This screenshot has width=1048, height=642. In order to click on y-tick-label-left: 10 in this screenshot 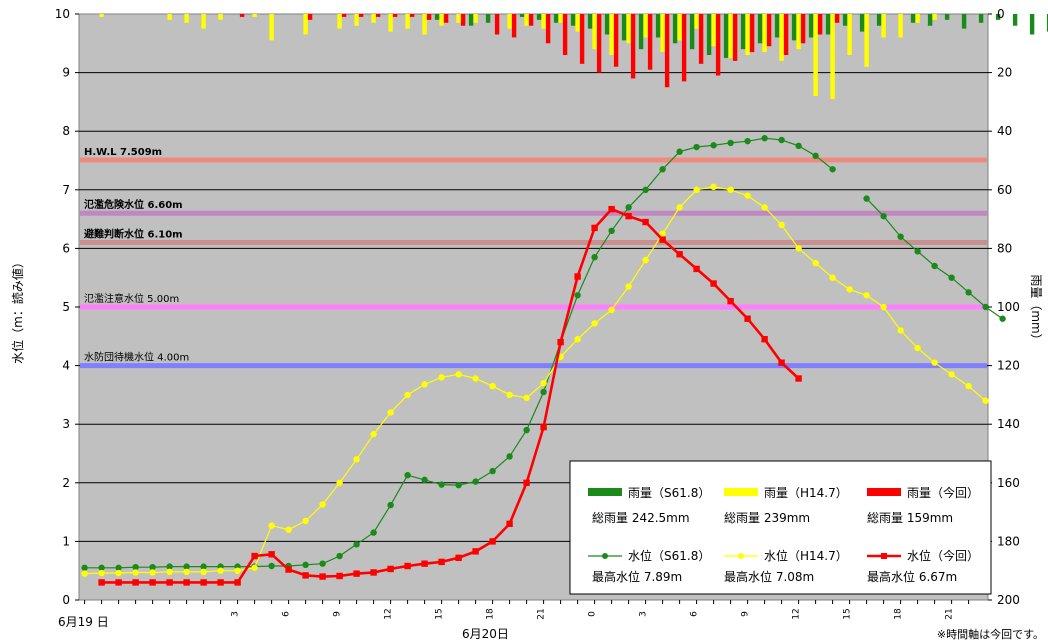, I will do `click(62, 14)`.